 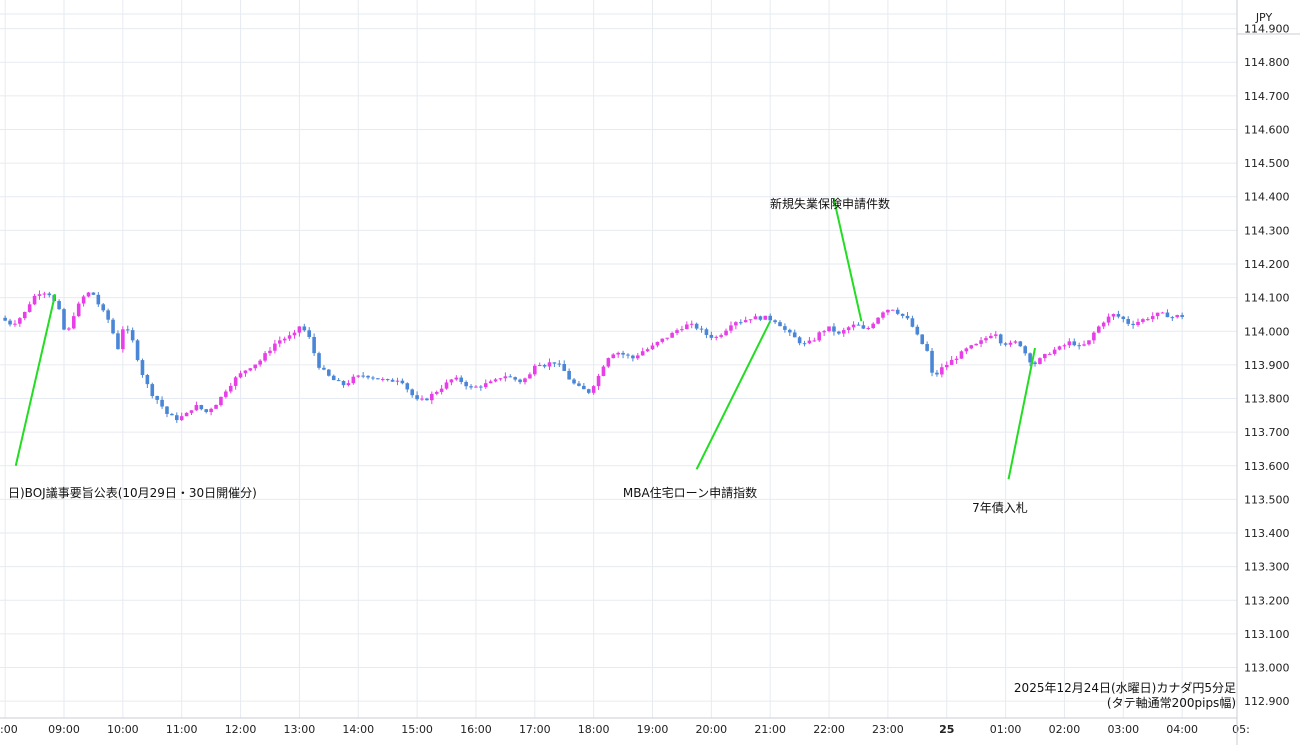 What do you see at coordinates (1267, 96) in the screenshot?
I see `y-tick-label: 114.700` at bounding box center [1267, 96].